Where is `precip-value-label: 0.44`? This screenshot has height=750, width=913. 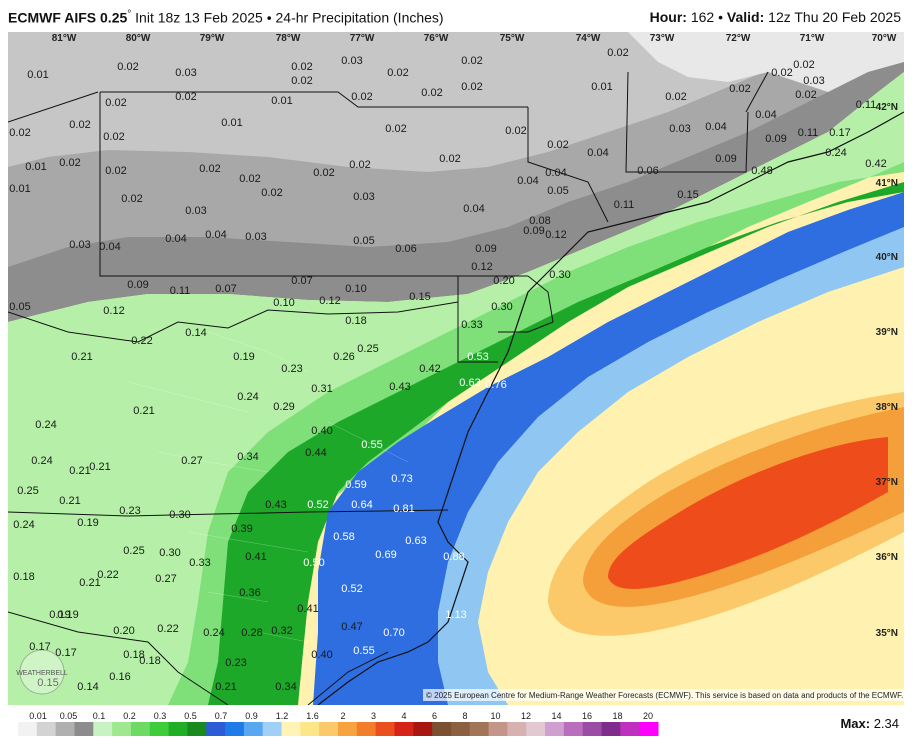 precip-value-label: 0.44 is located at coordinates (315, 453).